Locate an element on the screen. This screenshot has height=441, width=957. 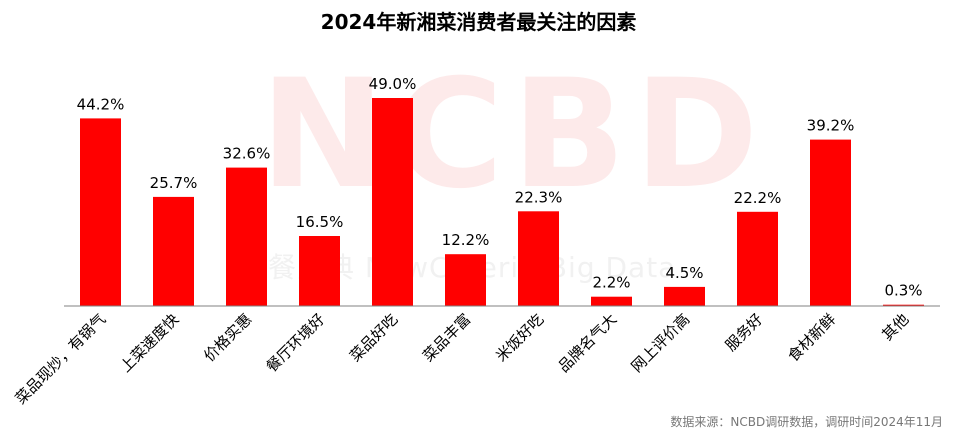
x-tick-label-11: 其他 is located at coordinates (895, 327).